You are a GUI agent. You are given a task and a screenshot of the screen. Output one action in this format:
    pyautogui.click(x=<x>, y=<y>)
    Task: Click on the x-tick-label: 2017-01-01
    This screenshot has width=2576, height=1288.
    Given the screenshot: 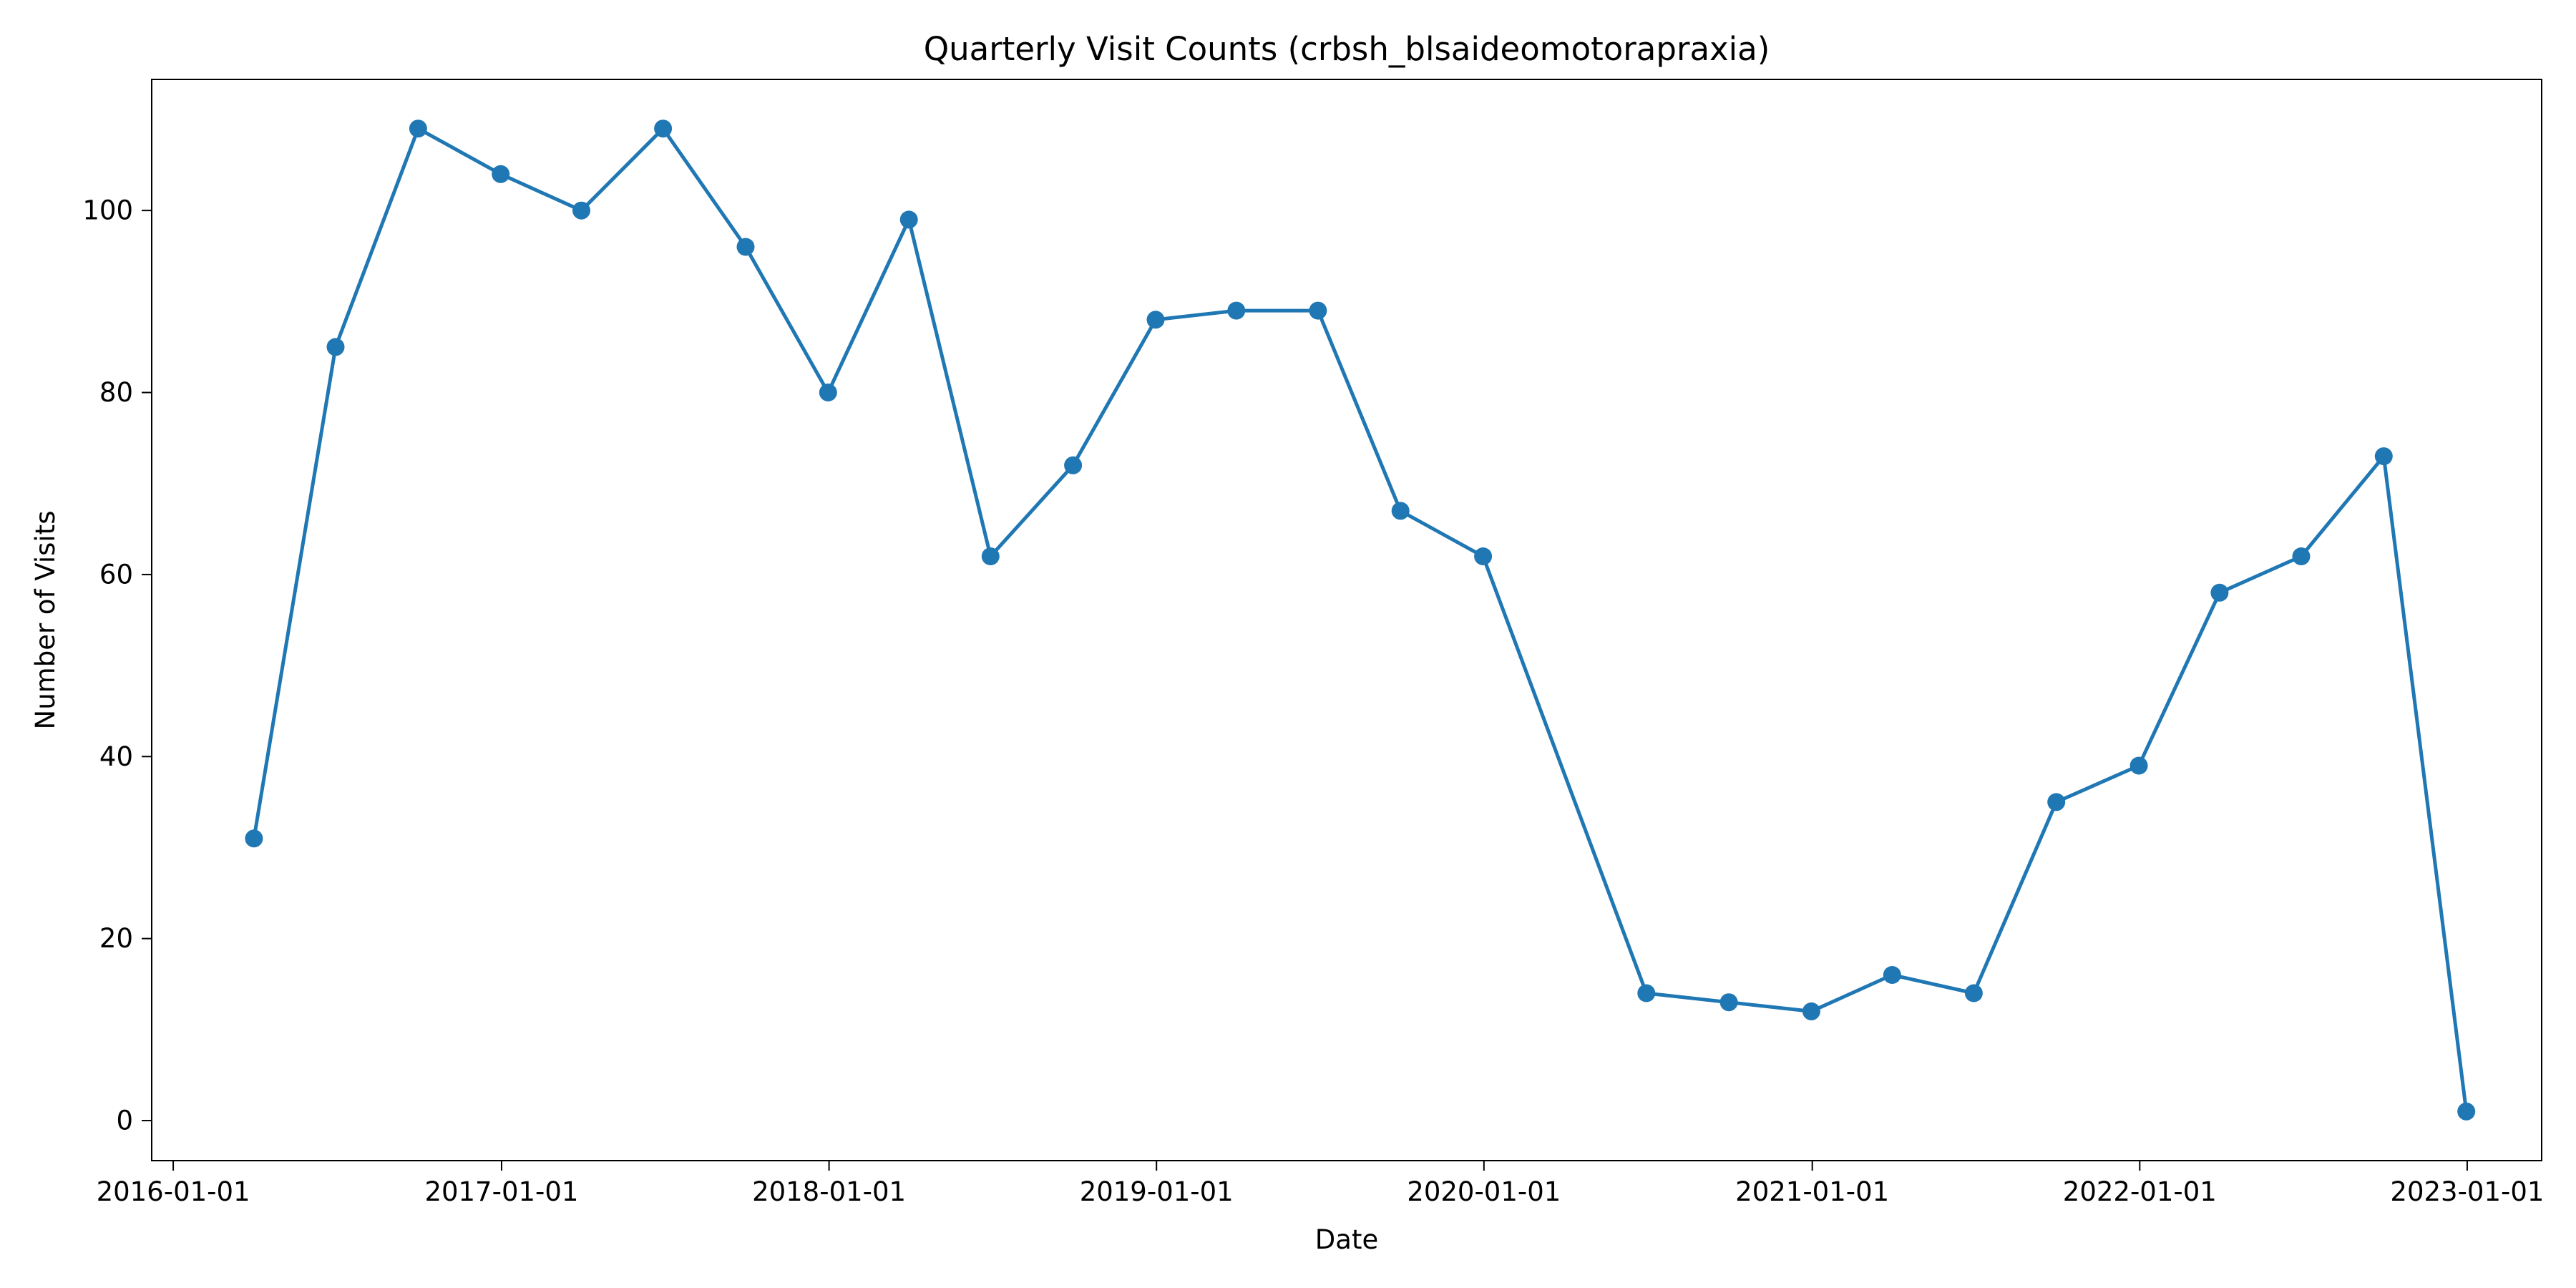 What is the action you would take?
    pyautogui.click(x=501, y=1191)
    